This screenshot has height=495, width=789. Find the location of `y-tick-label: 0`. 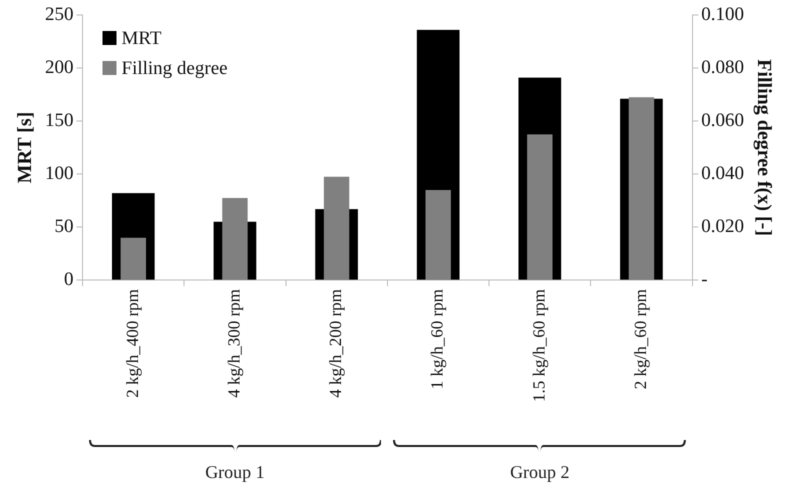

y-tick-label: 0 is located at coordinates (69, 279).